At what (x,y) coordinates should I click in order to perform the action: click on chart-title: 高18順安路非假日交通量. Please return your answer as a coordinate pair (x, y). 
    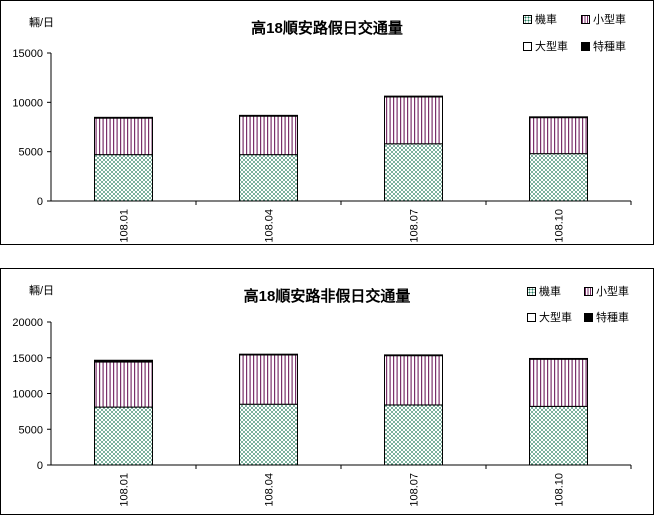
    Looking at the image, I should click on (327, 296).